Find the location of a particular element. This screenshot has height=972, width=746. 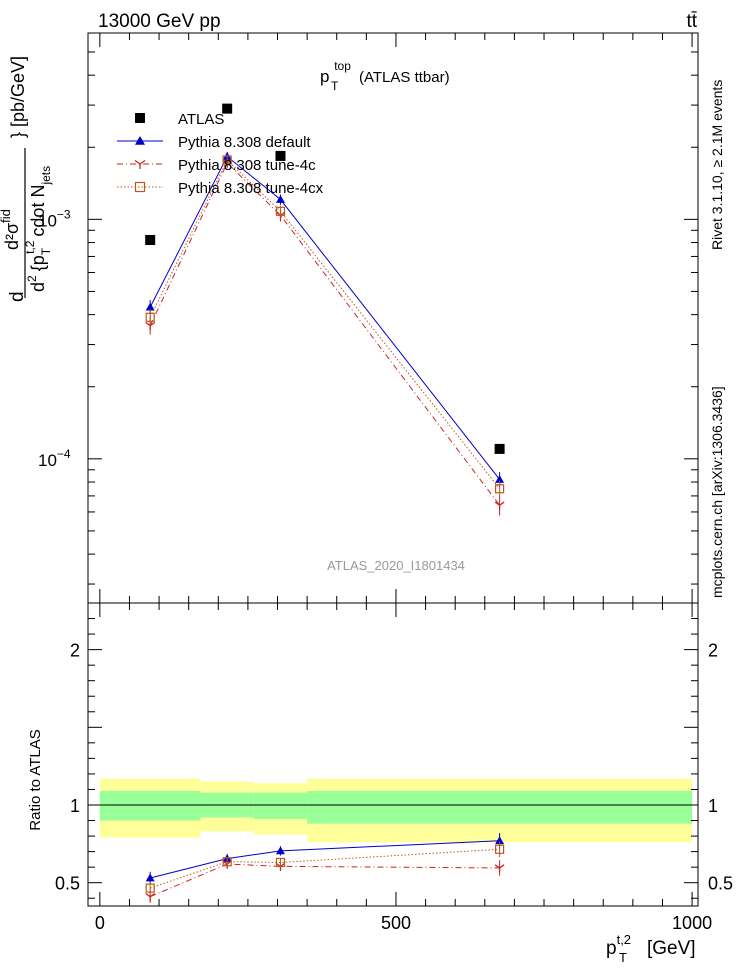

tune4cx-line is located at coordinates (325, 868).